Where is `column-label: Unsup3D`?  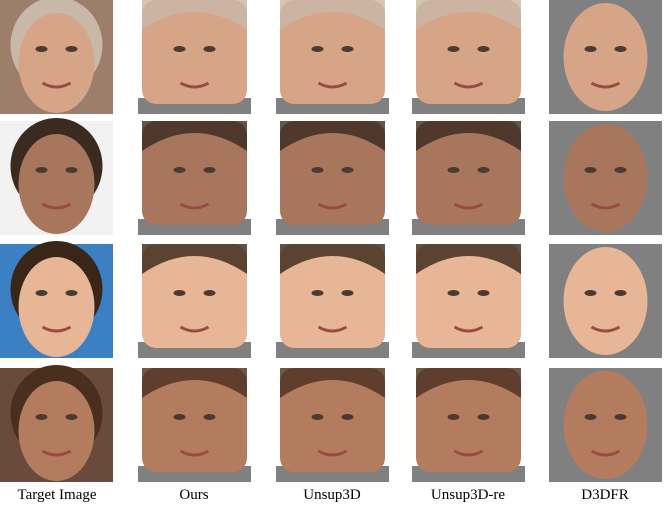 column-label: Unsup3D is located at coordinates (332, 495).